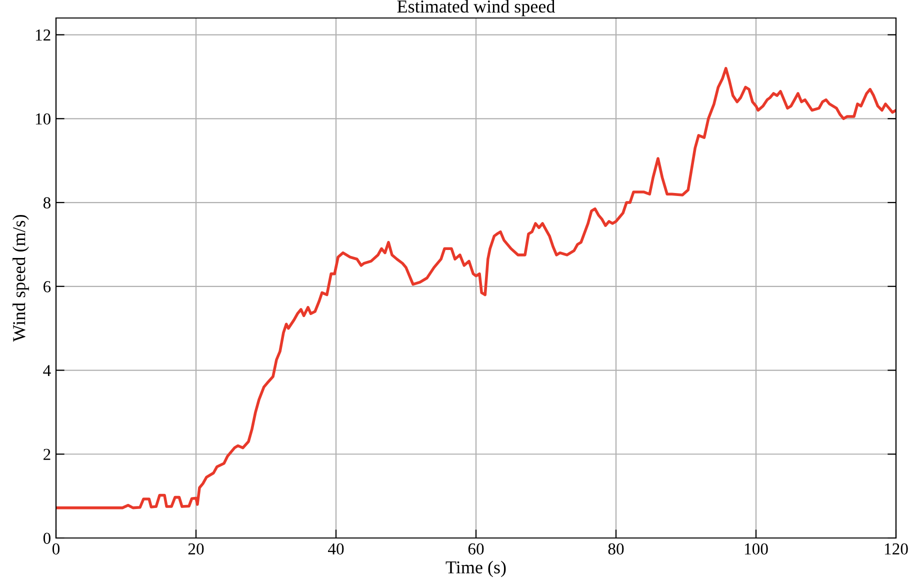  Describe the element at coordinates (476, 569) in the screenshot. I see `x-axis-title: Time (s)` at that location.